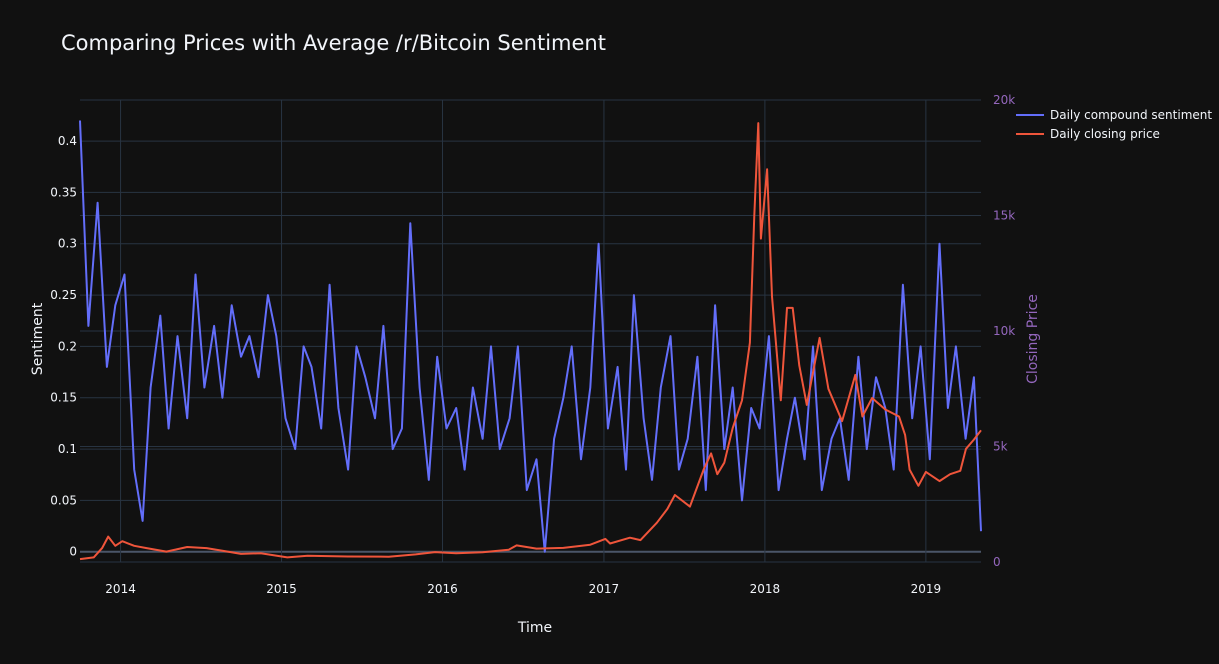  What do you see at coordinates (63, 500) in the screenshot?
I see `y-tick-label: 0.05` at bounding box center [63, 500].